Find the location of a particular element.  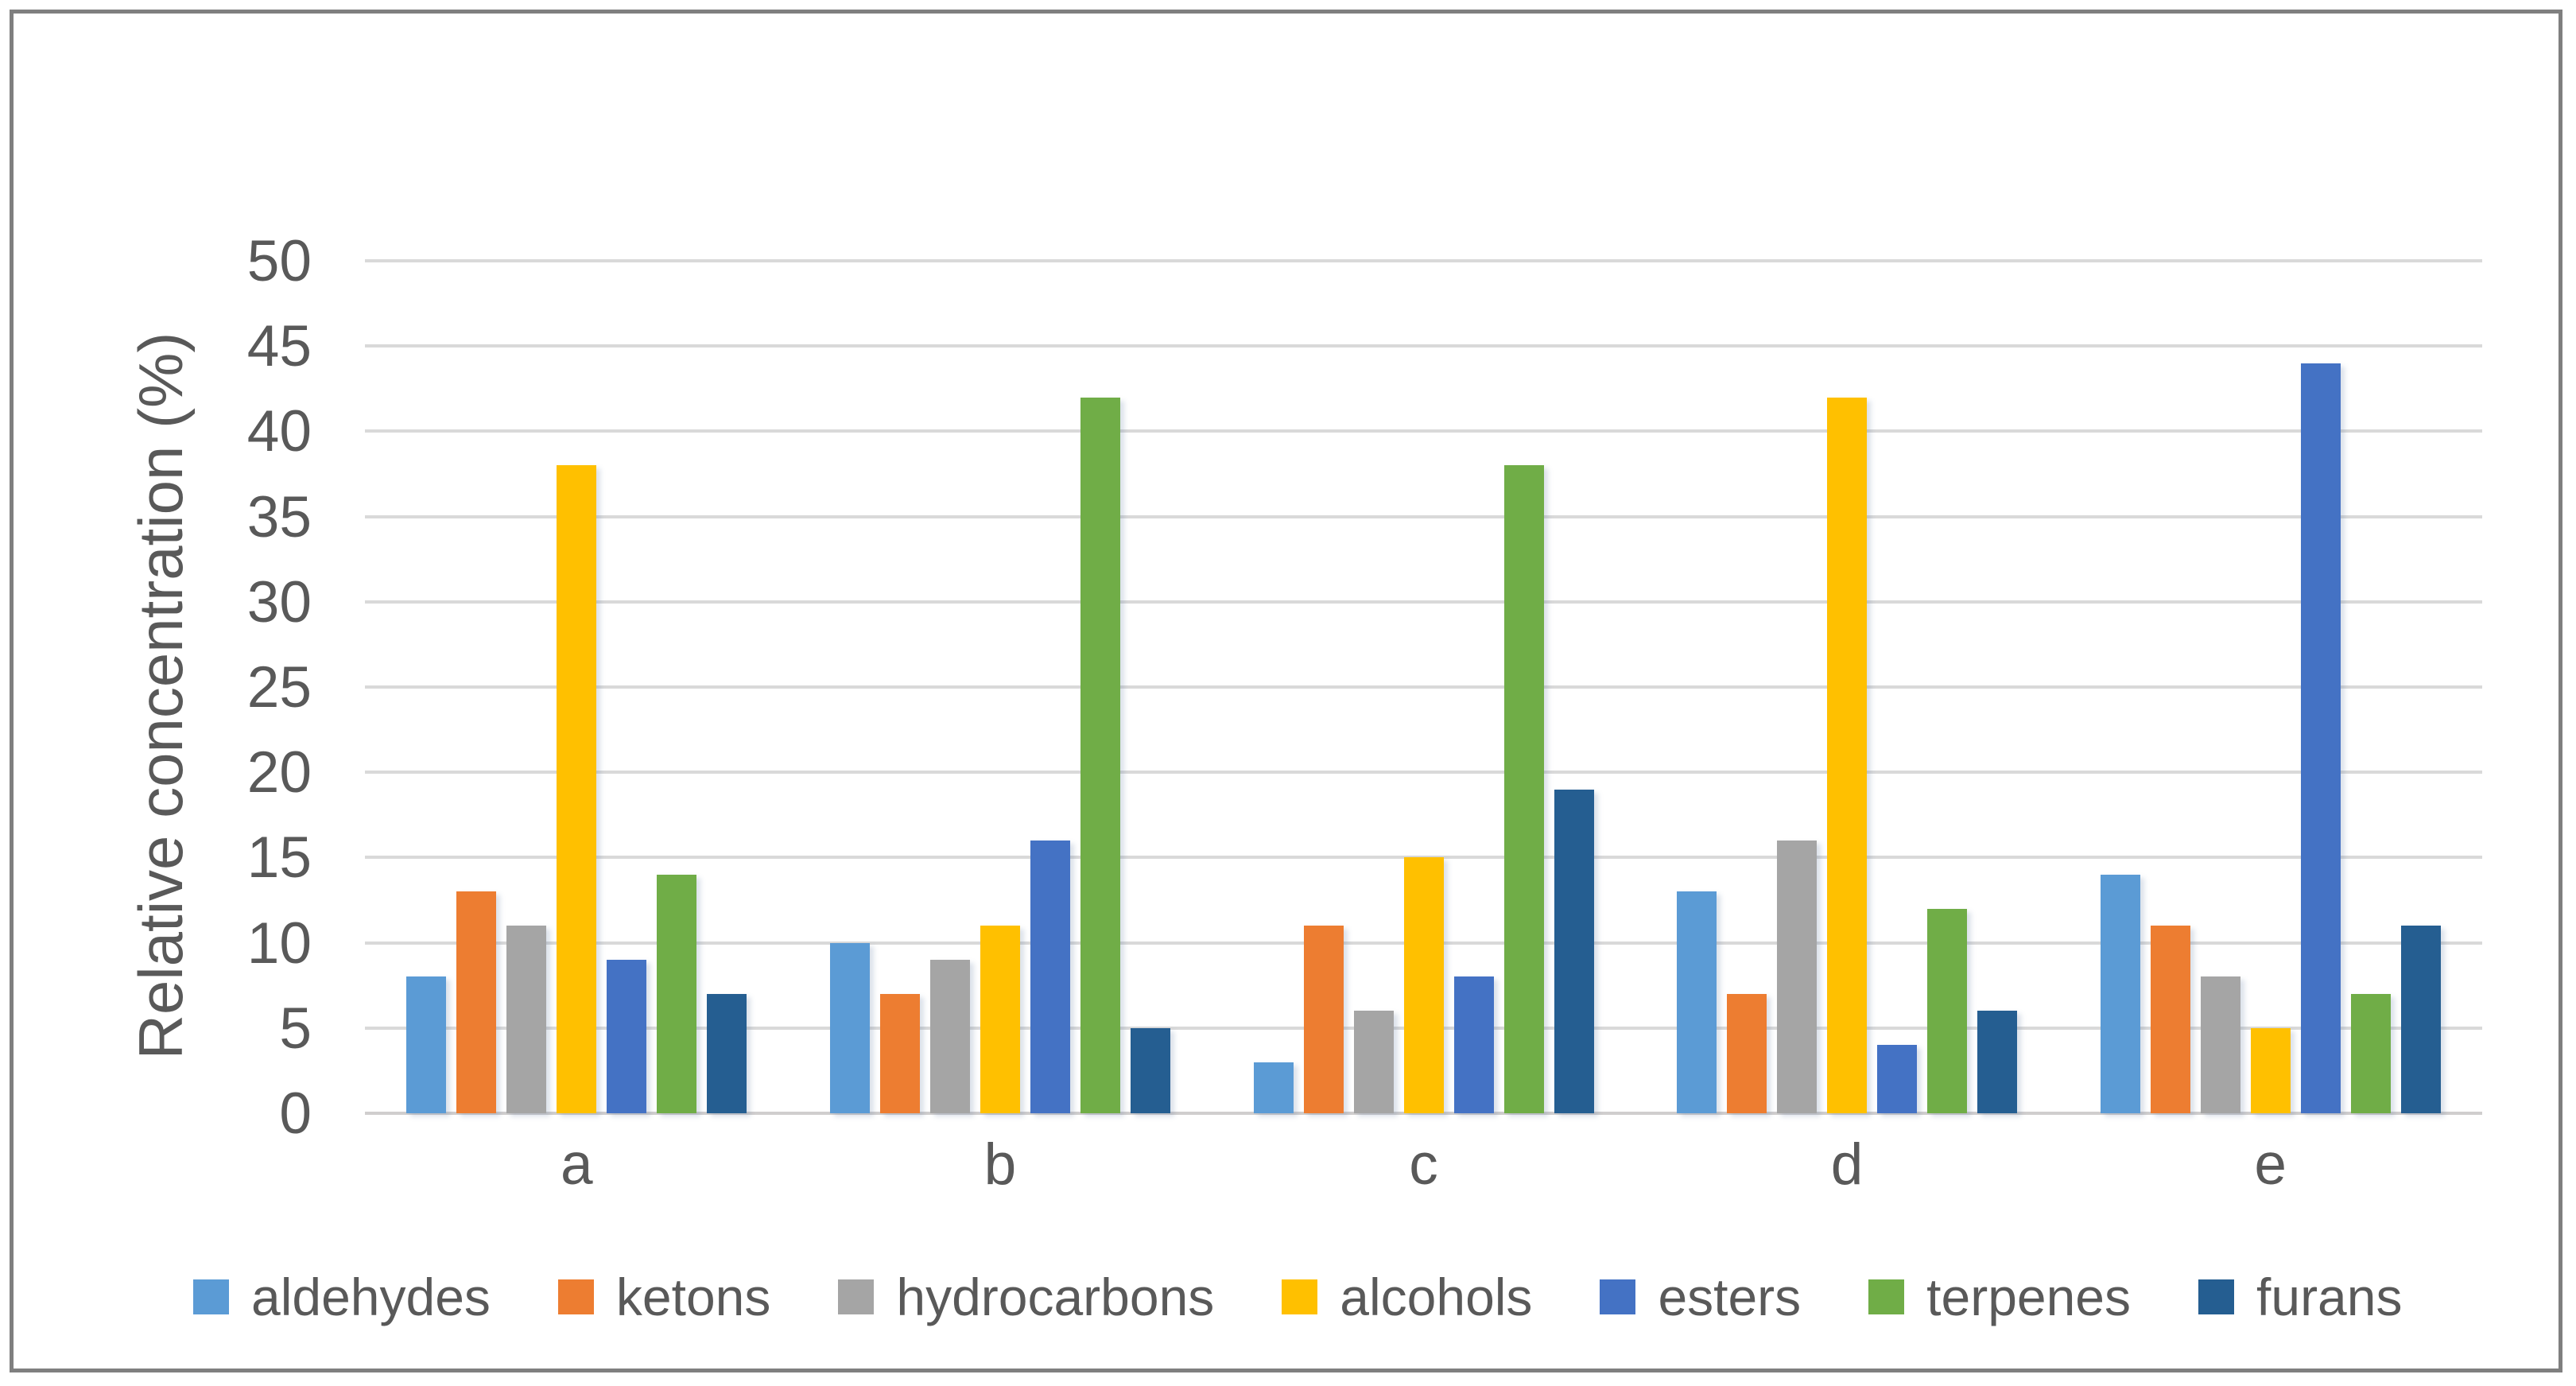

bar-terpenes-a is located at coordinates (677, 994).